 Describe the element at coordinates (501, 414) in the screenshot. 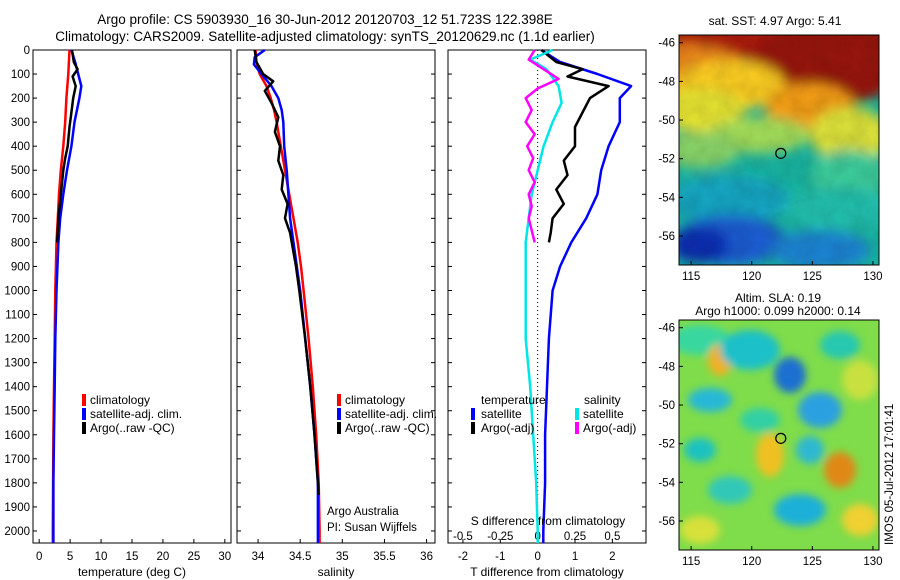

I see `legend-t-satellite: satellite` at that location.